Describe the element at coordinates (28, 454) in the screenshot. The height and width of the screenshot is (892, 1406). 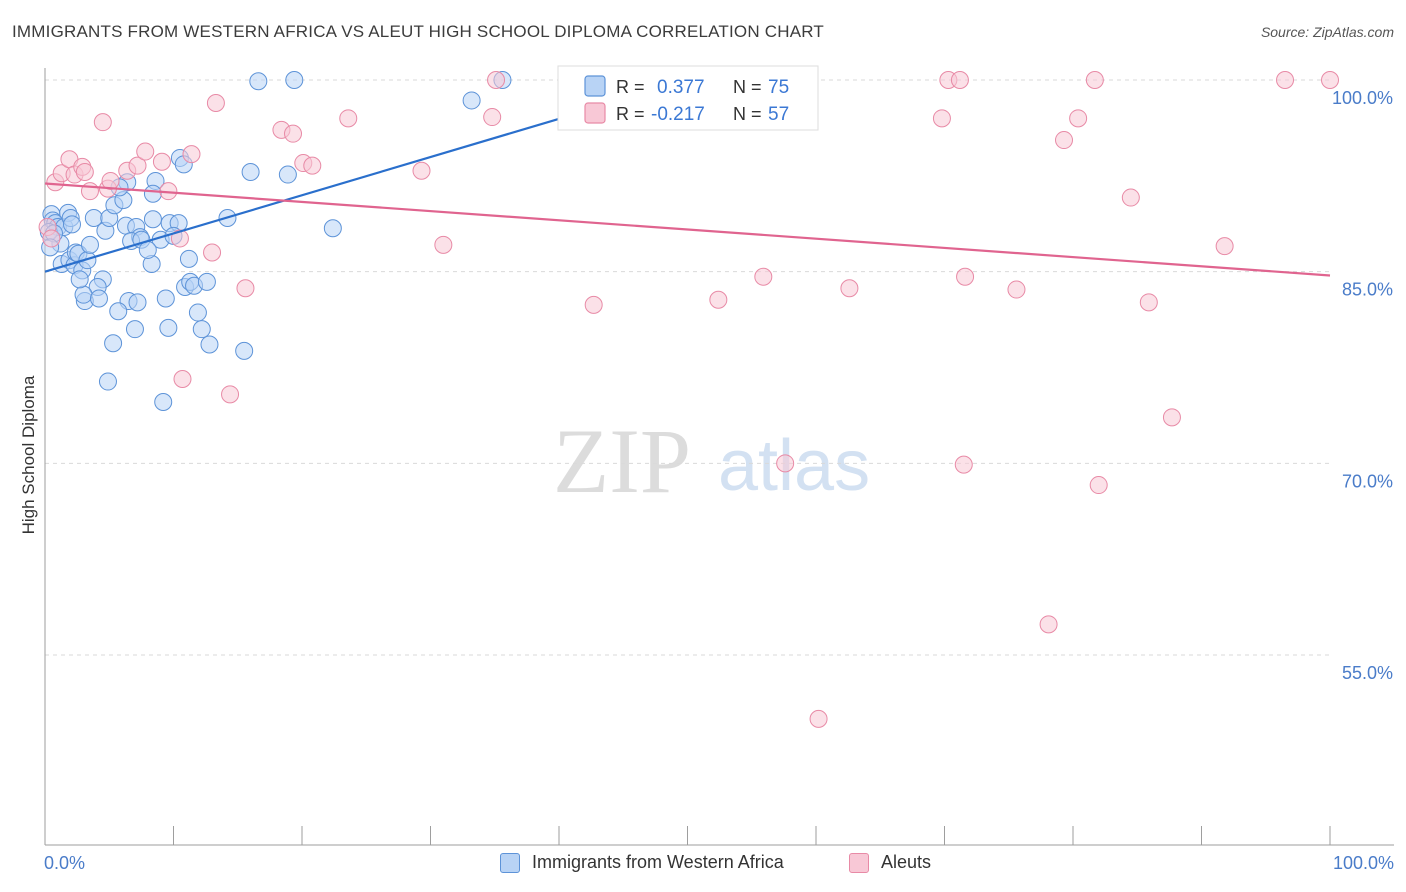
I see `y-axis-label: High School Diploma` at that location.